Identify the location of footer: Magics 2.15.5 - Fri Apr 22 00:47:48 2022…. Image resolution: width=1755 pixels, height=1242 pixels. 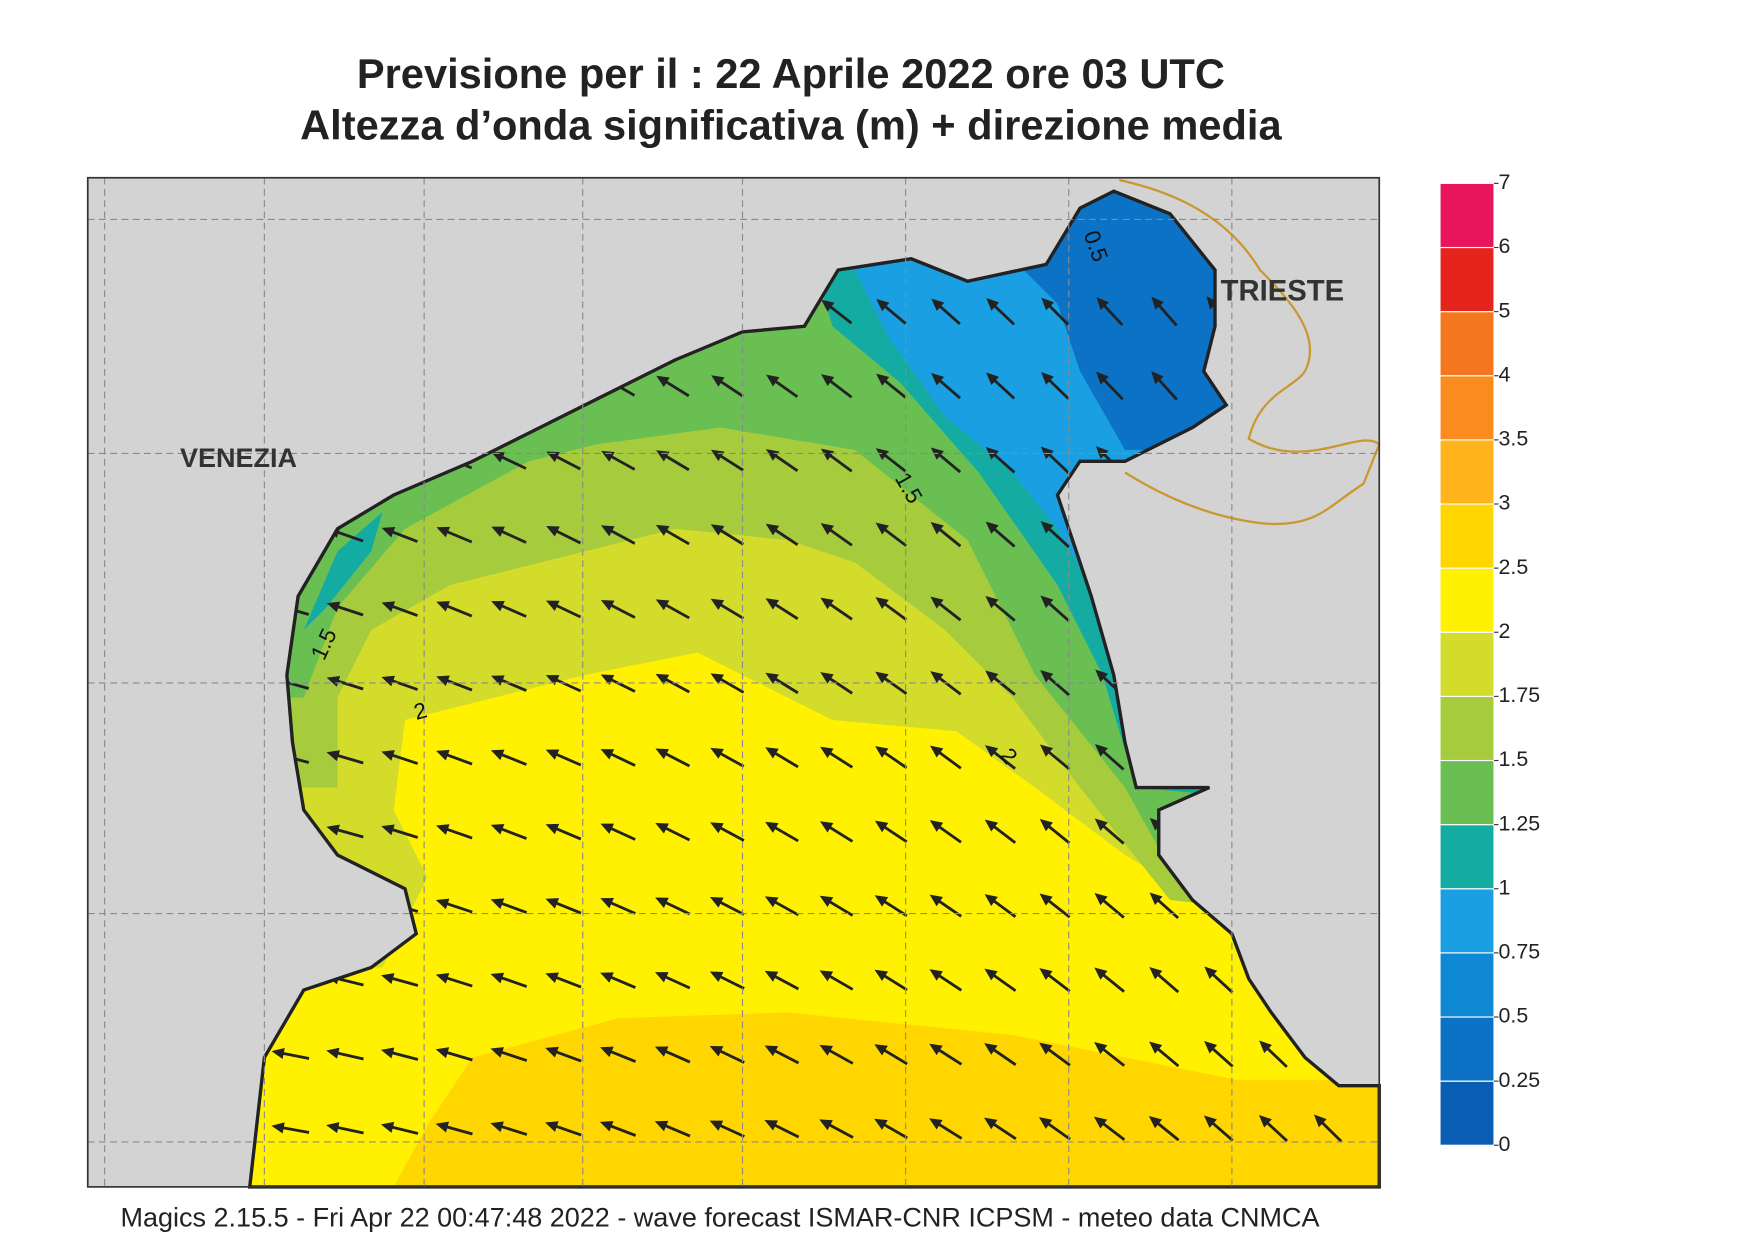
(720, 1217).